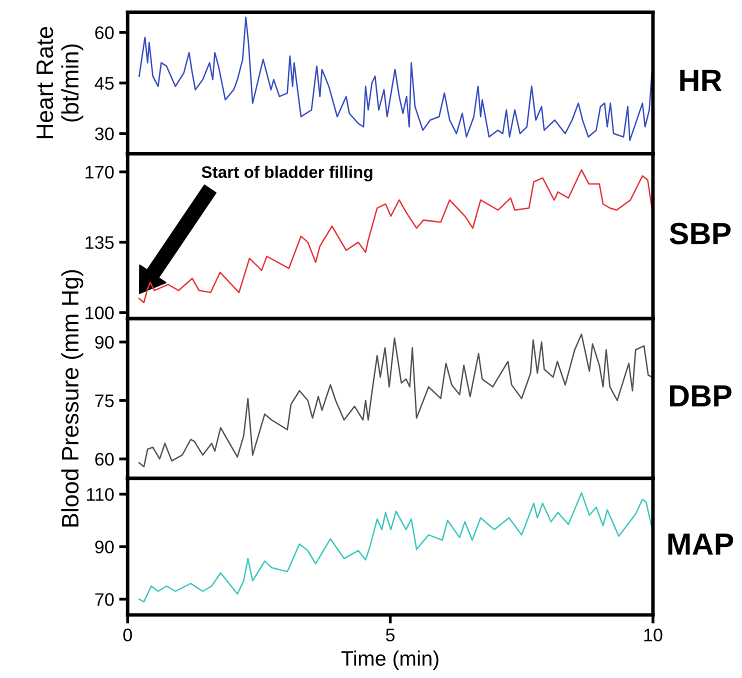 The width and height of the screenshot is (742, 678). What do you see at coordinates (100, 313) in the screenshot?
I see `y-tick-label: 100` at bounding box center [100, 313].